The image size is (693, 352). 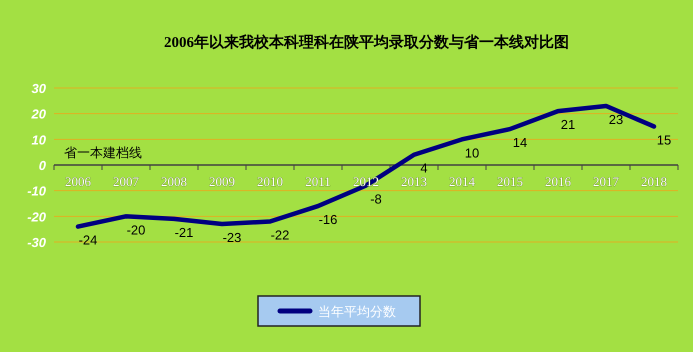 I want to click on data-label: -22, so click(x=280, y=234).